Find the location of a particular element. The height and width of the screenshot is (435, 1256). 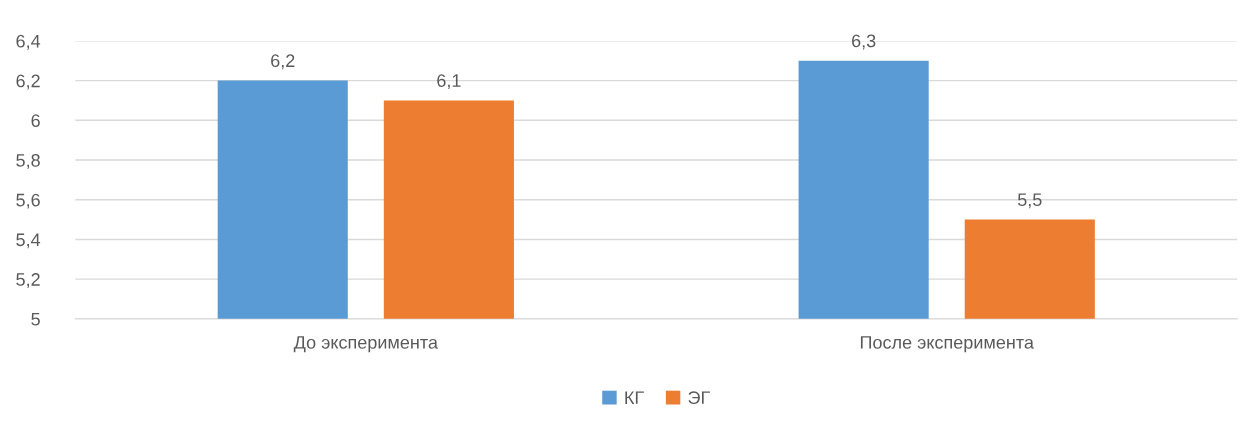

y-tick-label: 5,2 is located at coordinates (28, 280).